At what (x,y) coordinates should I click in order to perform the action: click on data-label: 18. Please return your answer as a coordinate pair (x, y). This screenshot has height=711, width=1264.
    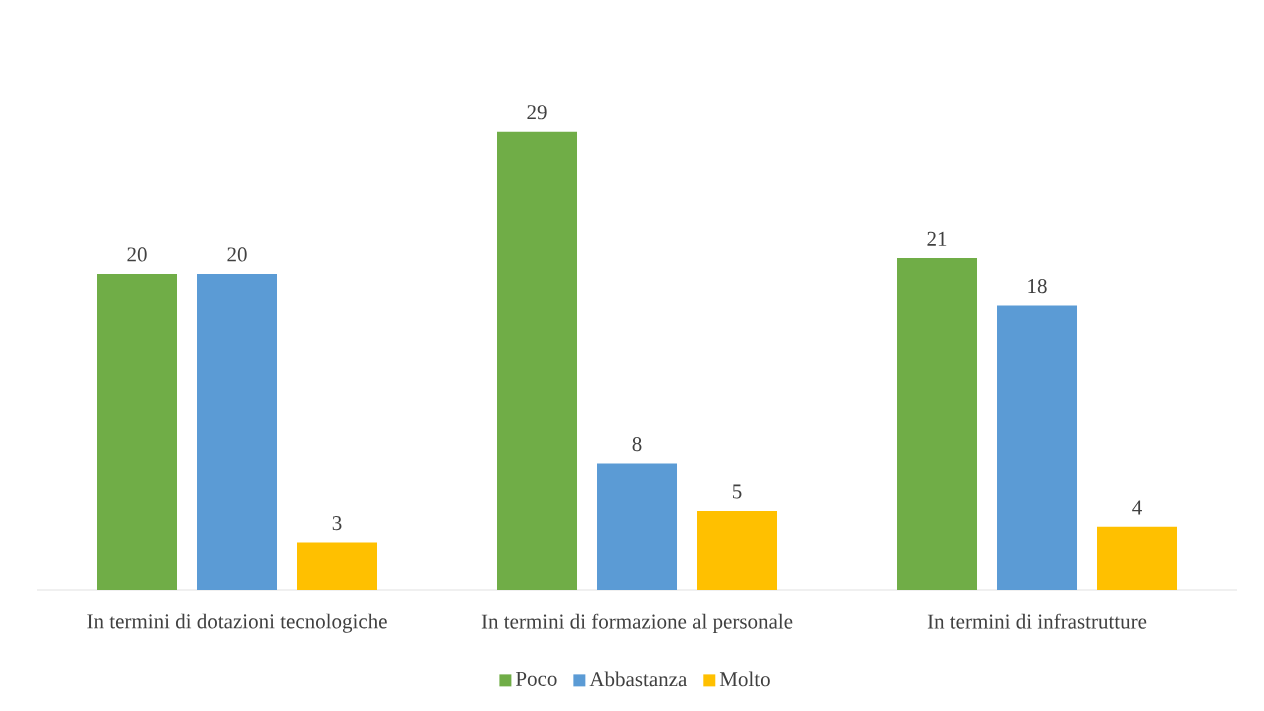
    Looking at the image, I should click on (1037, 286).